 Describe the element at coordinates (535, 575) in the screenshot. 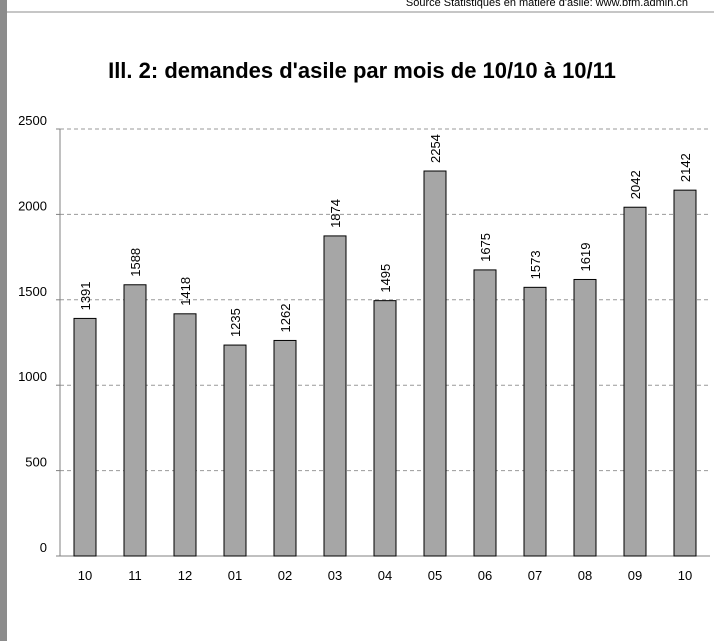

I see `x-tick-label: 07` at that location.